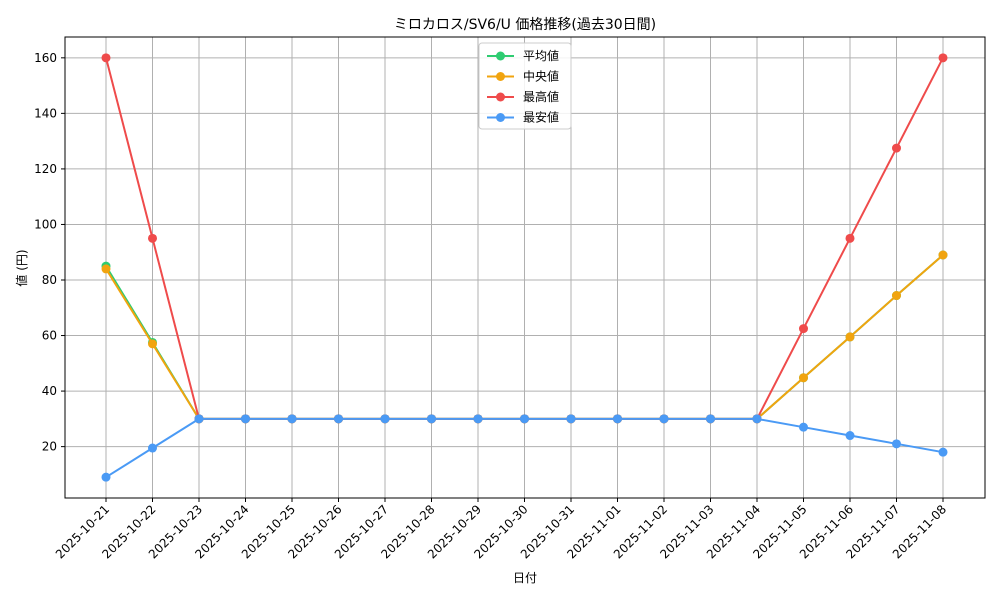 The image size is (1000, 600). I want to click on y-axis: 20 40 60 80 100 120 140 160, so click(49, 252).